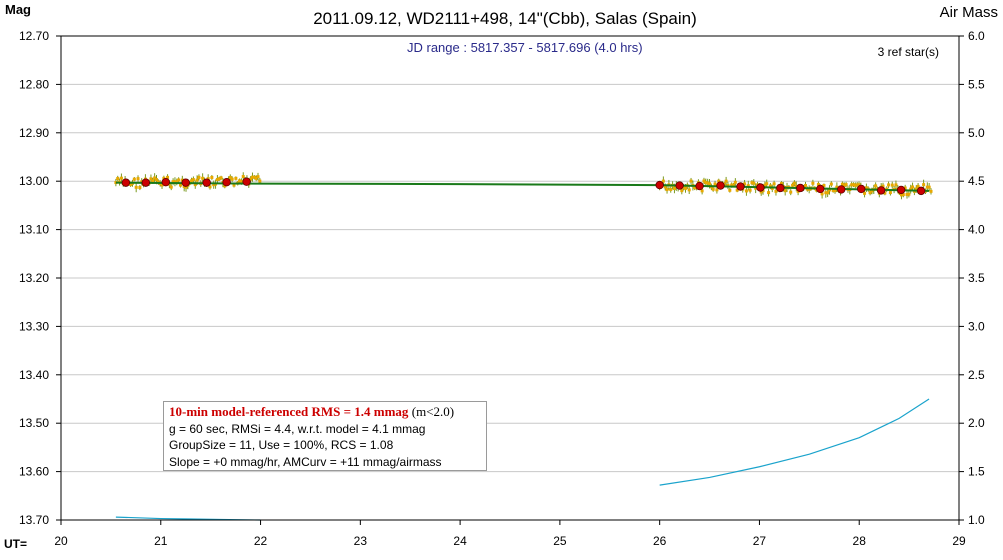 The width and height of the screenshot is (1003, 560). Describe the element at coordinates (161, 541) in the screenshot. I see `x-tick-label: 21` at that location.